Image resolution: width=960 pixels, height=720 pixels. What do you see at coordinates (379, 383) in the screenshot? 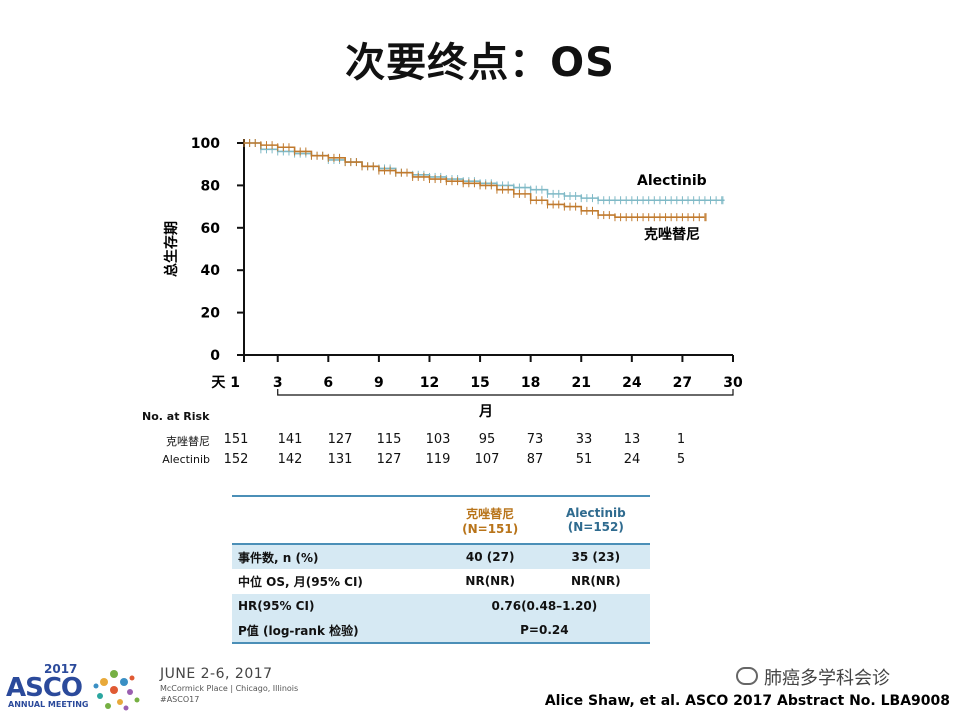
I see `x-tick-label: 9` at bounding box center [379, 383].